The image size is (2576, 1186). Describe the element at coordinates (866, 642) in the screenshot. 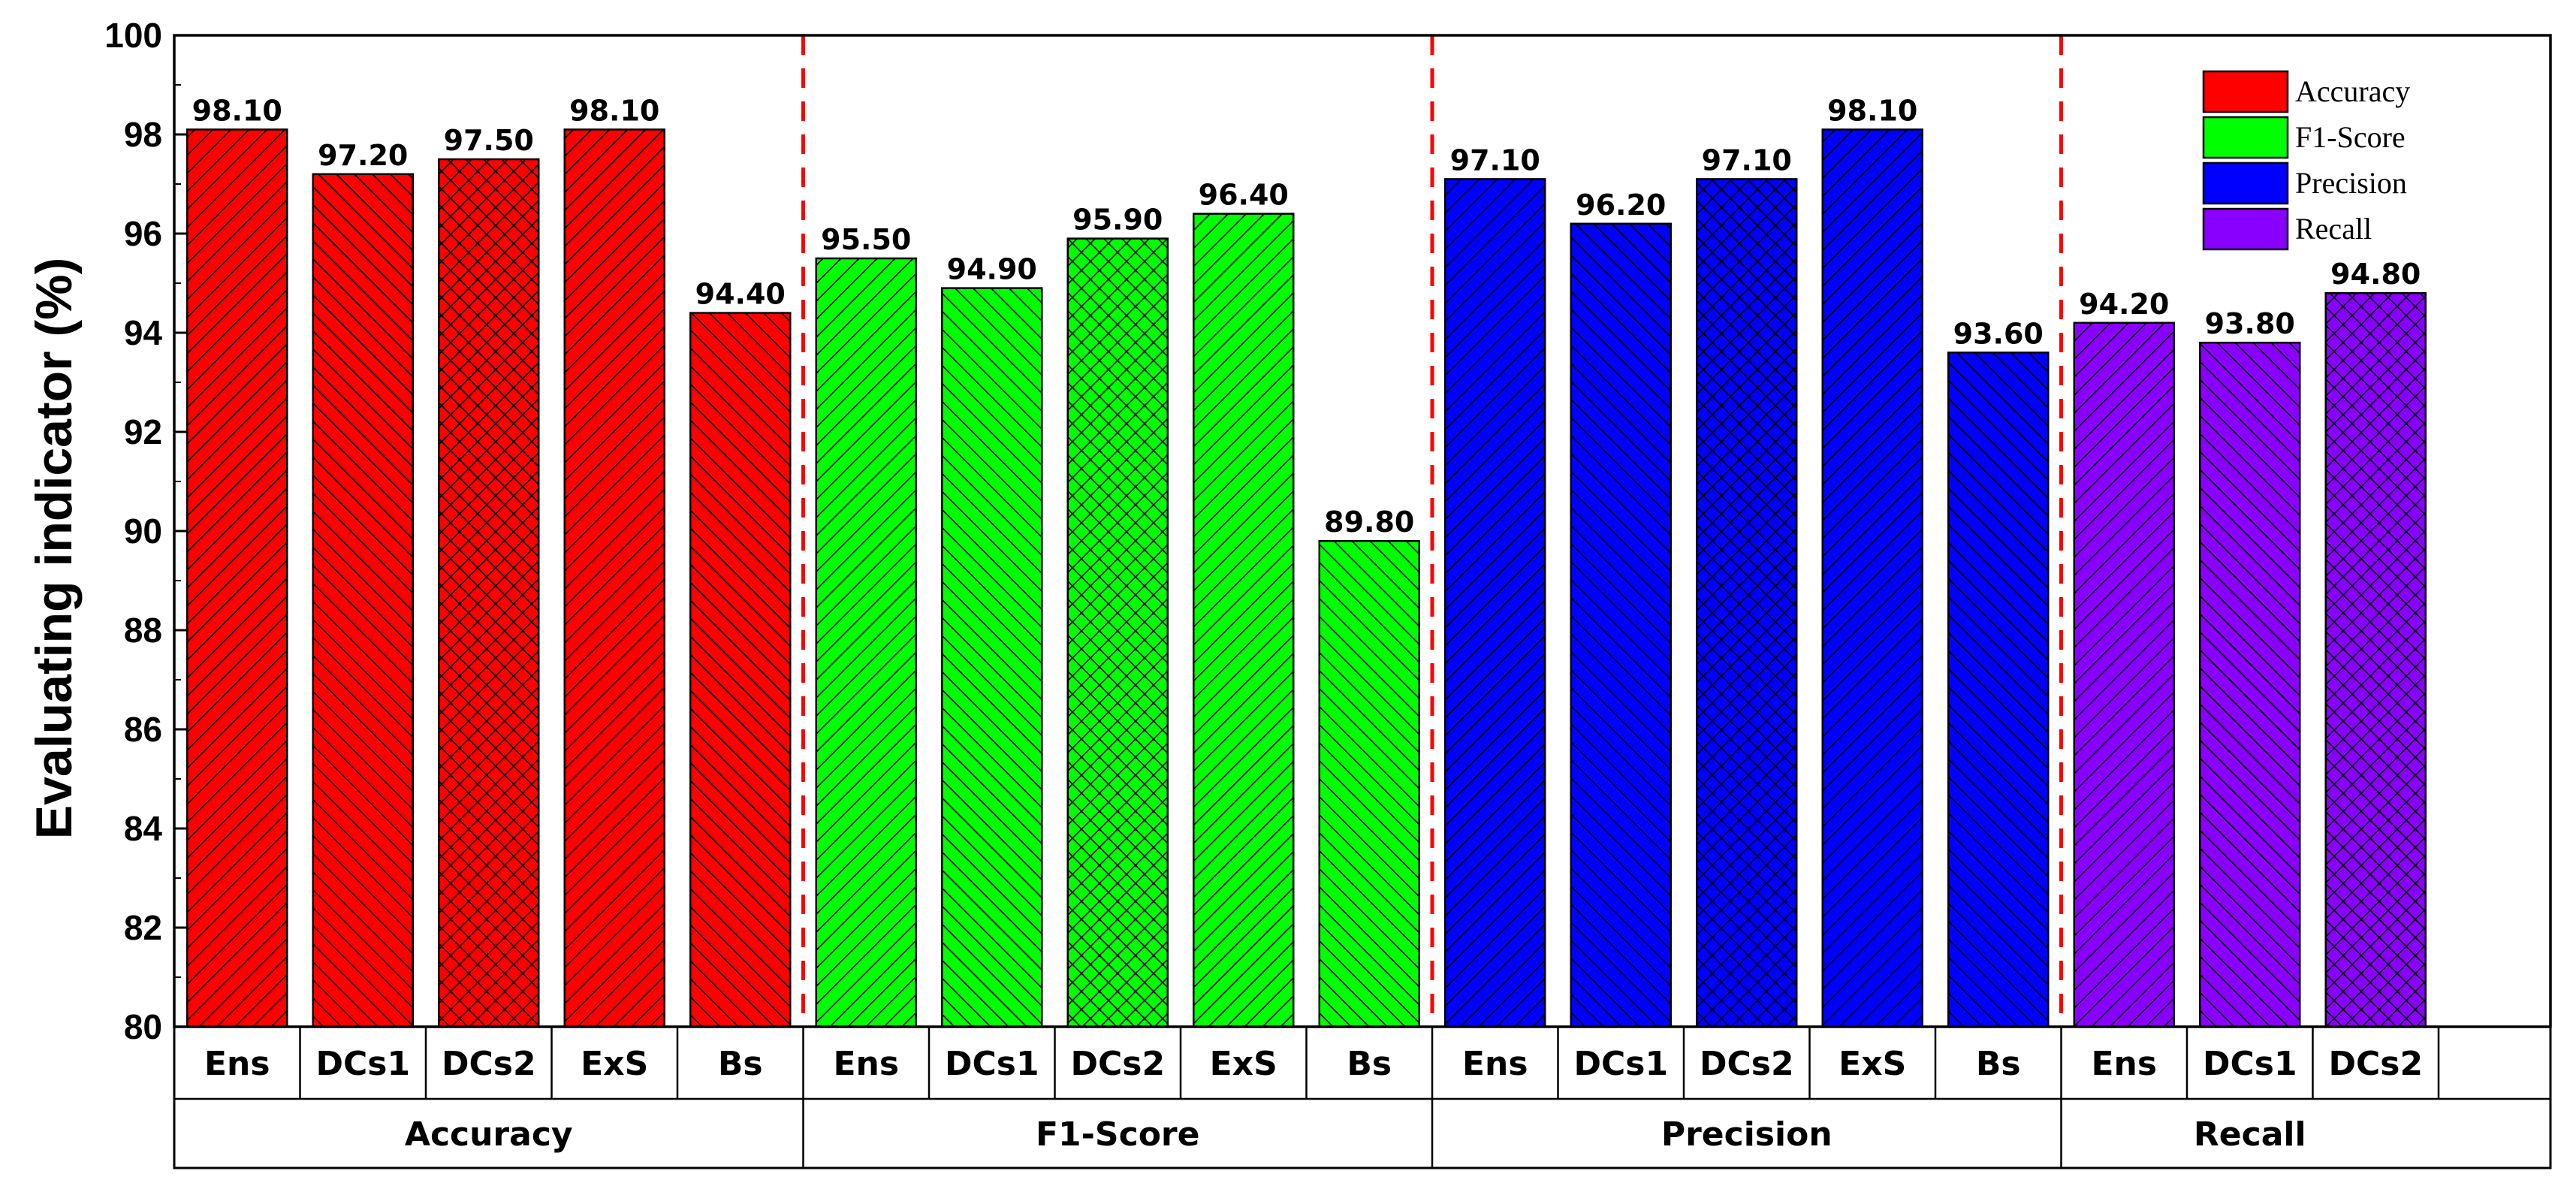

I see `bar-f1-score-ens` at that location.